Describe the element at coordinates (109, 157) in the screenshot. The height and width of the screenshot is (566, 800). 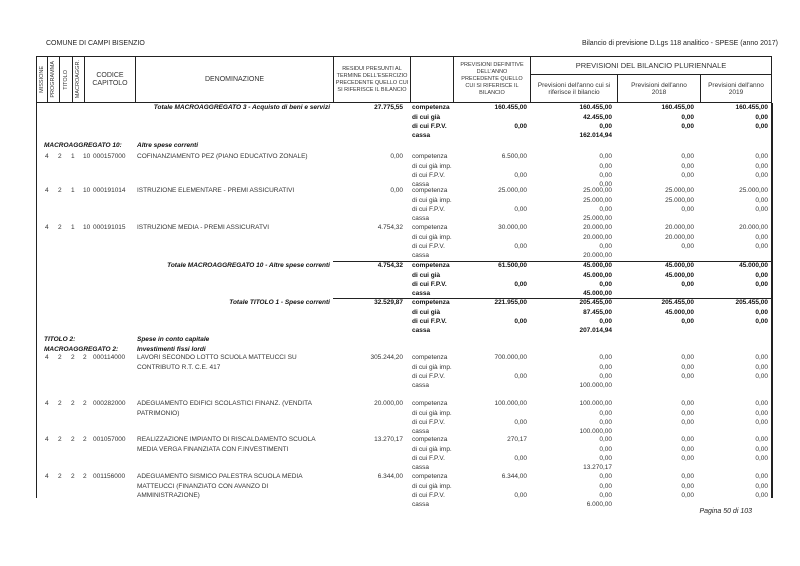
I see `codice-cell: 000157000` at that location.